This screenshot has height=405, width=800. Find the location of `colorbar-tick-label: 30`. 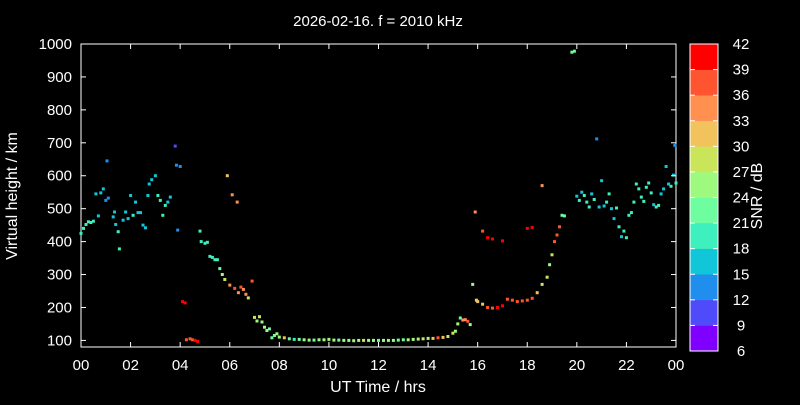

colorbar-tick-label: 30 is located at coordinates (741, 146).